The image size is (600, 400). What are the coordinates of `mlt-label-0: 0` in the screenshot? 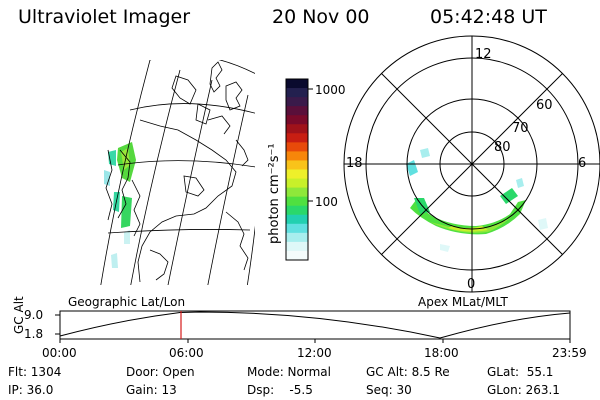 It's located at (471, 284).